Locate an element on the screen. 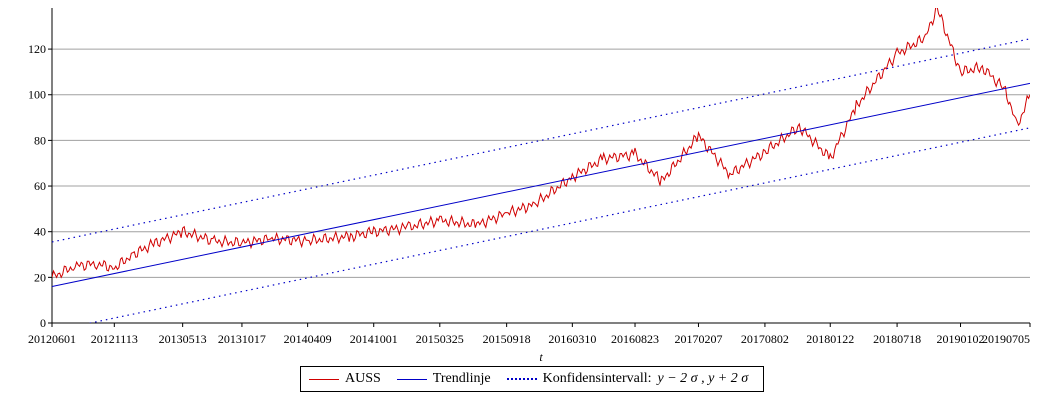 This screenshot has height=400, width=1062. y-tick-label: 60 is located at coordinates (40, 186).